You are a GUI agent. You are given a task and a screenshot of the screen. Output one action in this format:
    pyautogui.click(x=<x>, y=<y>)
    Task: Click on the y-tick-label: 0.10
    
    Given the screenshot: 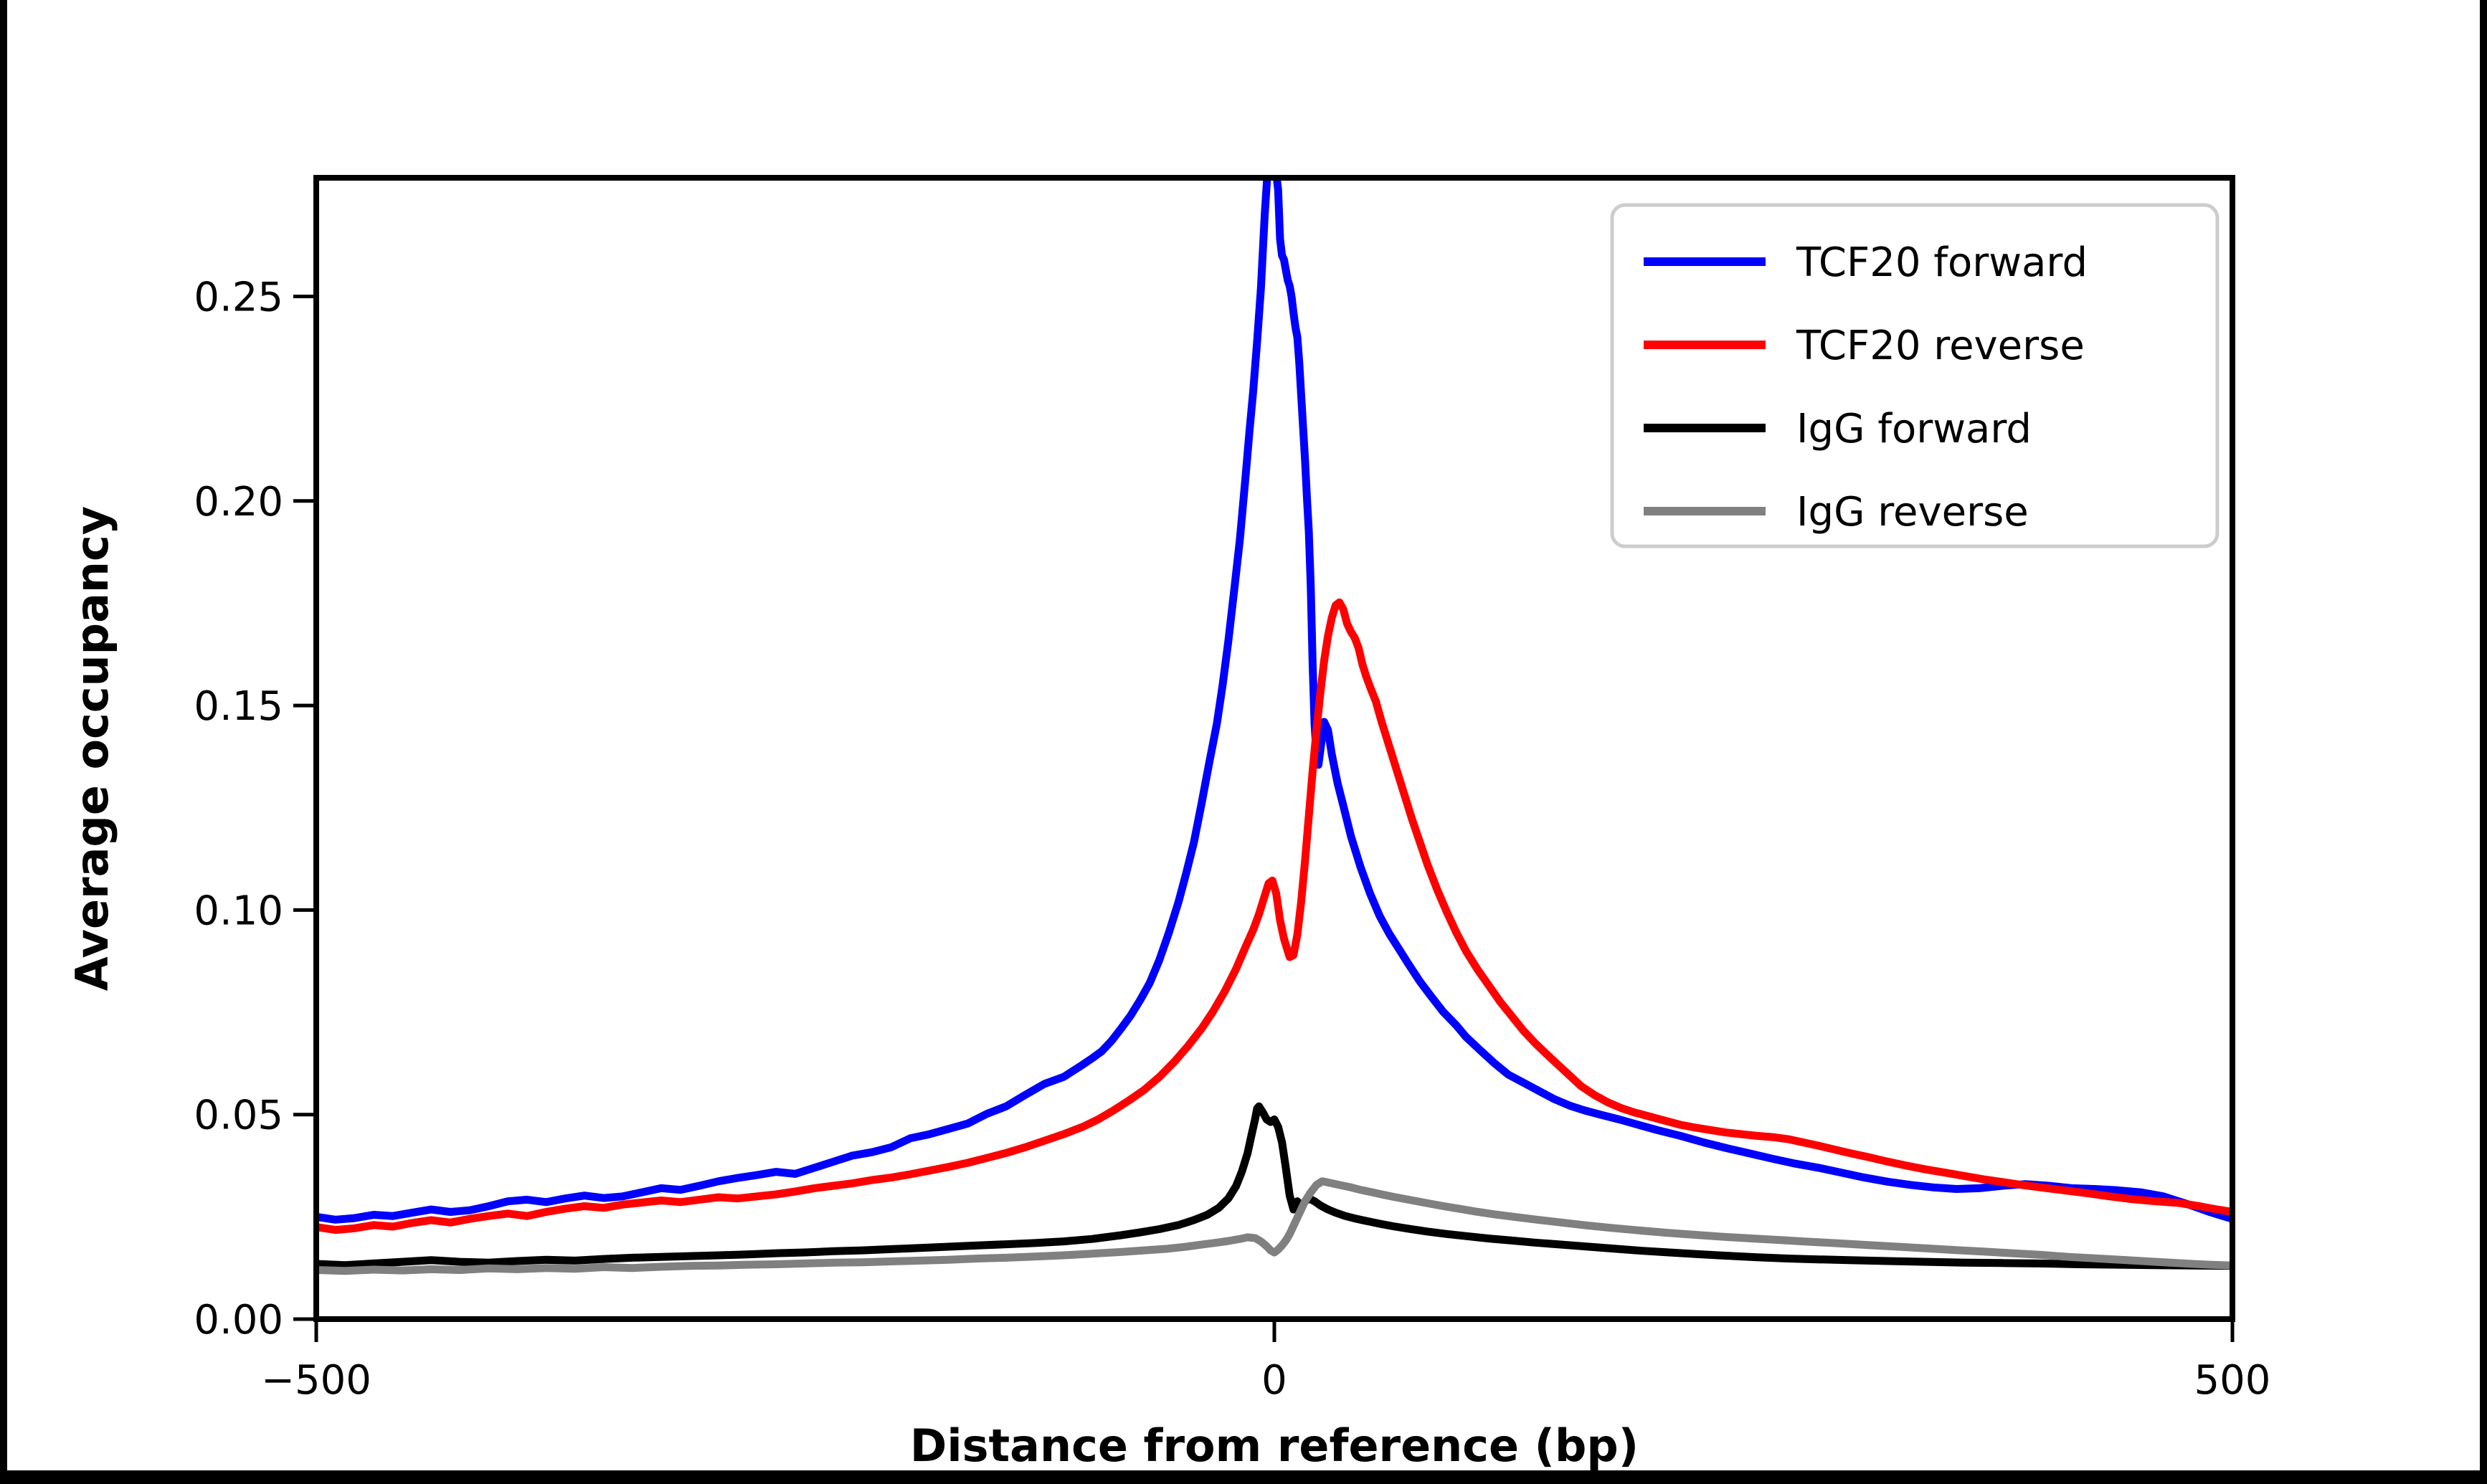 What is the action you would take?
    pyautogui.click(x=239, y=911)
    